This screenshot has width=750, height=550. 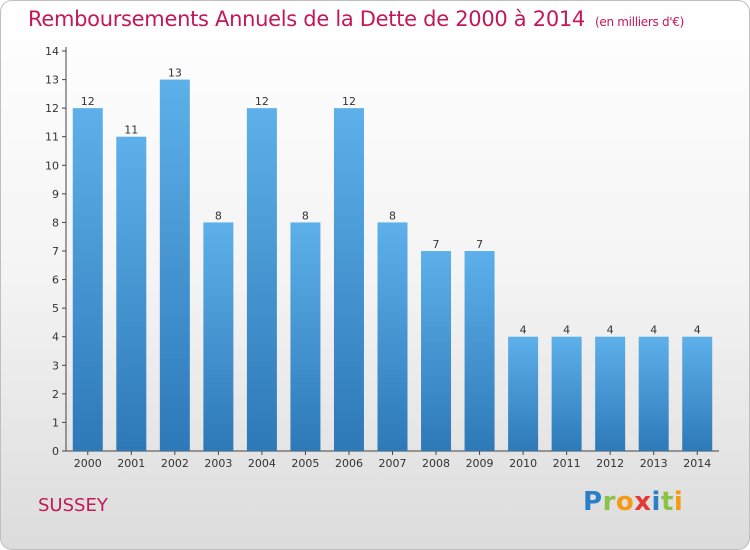 What do you see at coordinates (175, 73) in the screenshot?
I see `bar-value-label: 13` at bounding box center [175, 73].